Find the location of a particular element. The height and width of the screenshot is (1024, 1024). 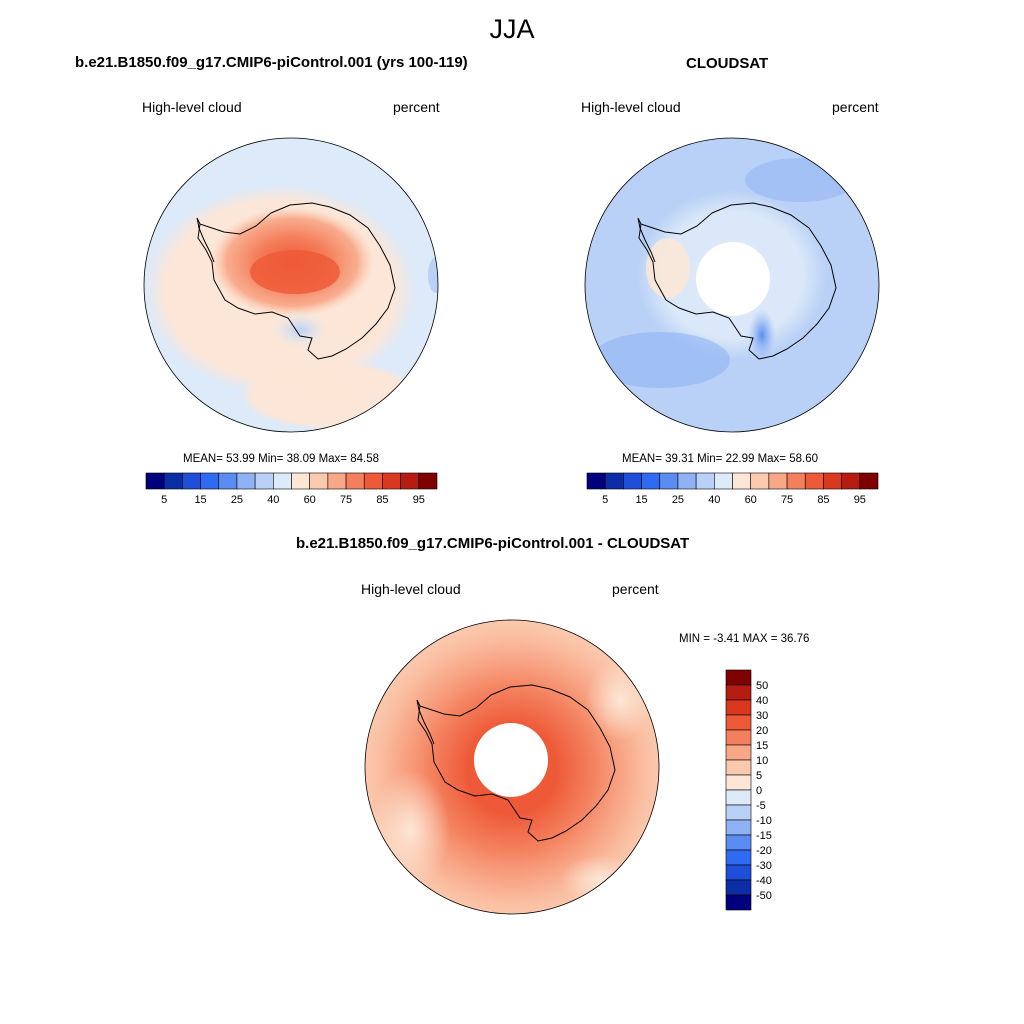

panel2-colorbar-tick-6: 85 is located at coordinates (823, 500).